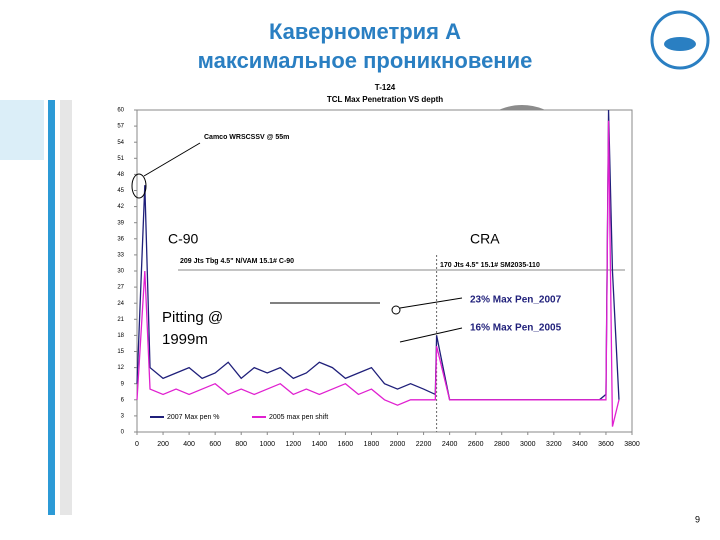  I want to click on annotation: 170 Jts 4.5" 15.1# SM2035-110, so click(490, 265).